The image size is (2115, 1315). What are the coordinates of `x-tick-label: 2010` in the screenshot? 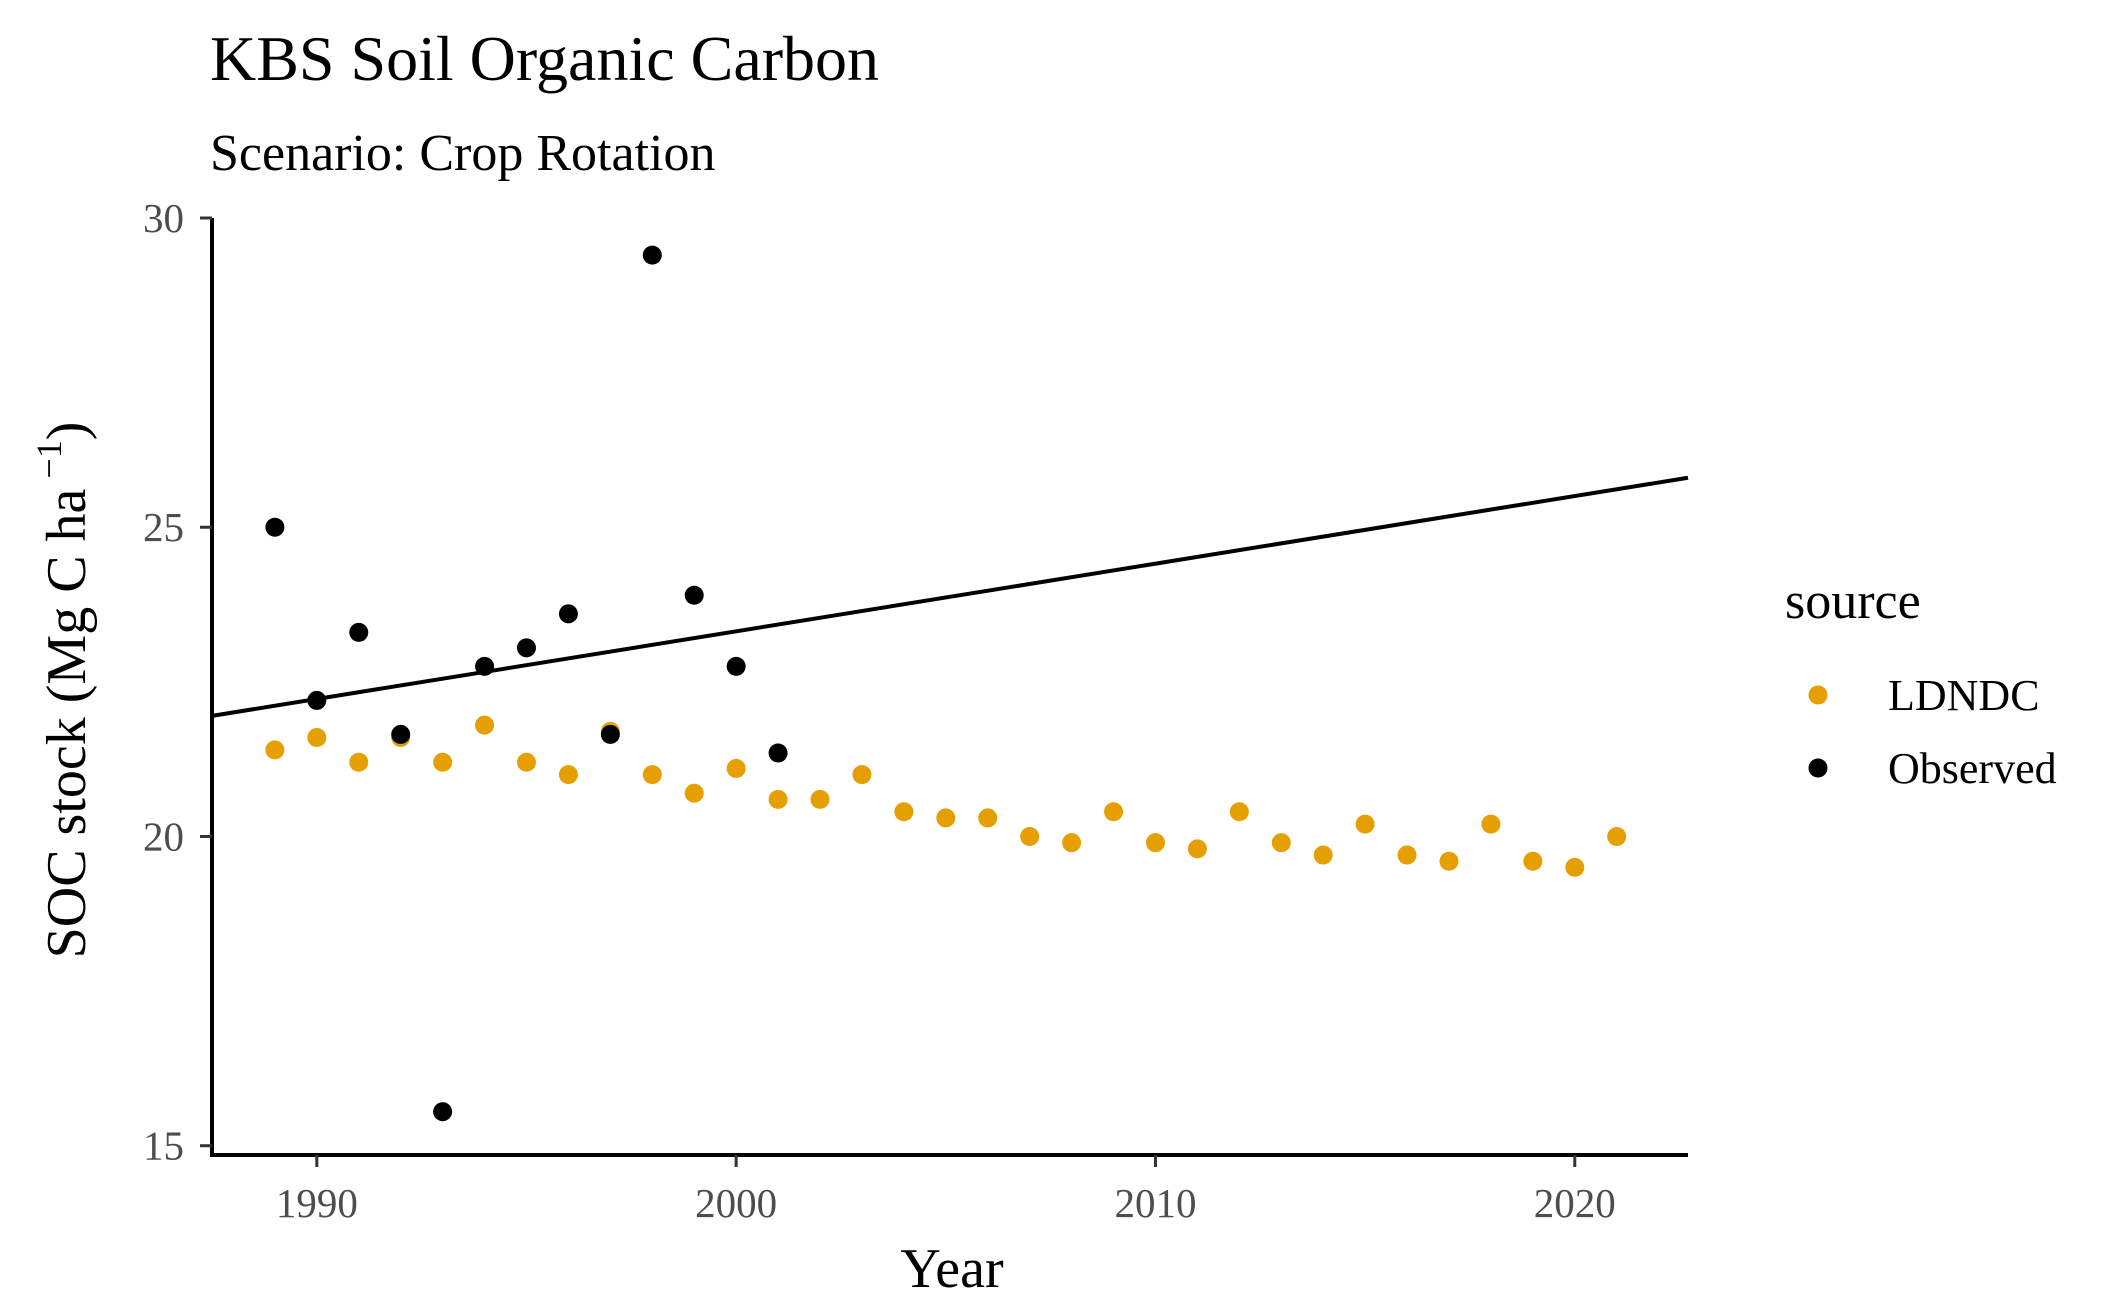 It's located at (1155, 1203).